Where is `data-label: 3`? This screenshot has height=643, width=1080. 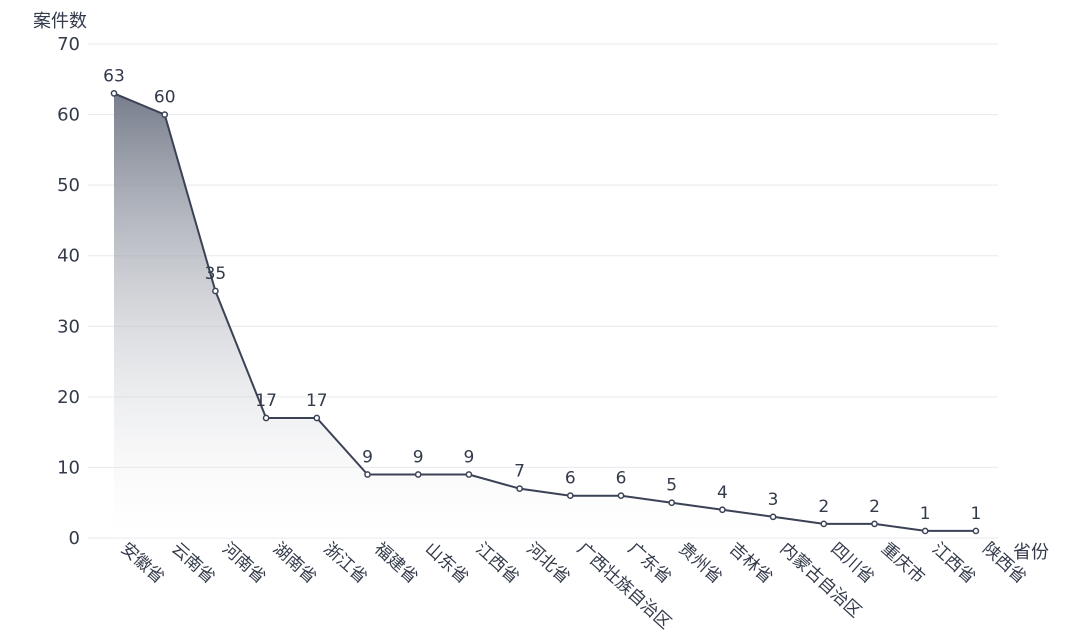 data-label: 3 is located at coordinates (773, 500).